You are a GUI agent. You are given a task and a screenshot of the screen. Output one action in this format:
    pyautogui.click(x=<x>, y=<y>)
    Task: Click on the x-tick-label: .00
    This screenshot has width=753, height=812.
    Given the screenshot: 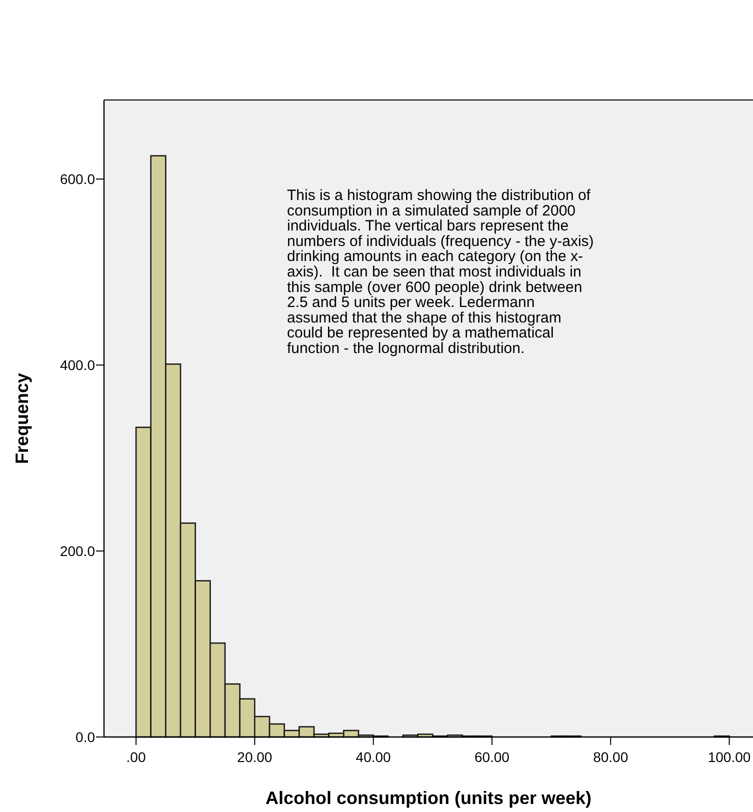 What is the action you would take?
    pyautogui.click(x=136, y=757)
    